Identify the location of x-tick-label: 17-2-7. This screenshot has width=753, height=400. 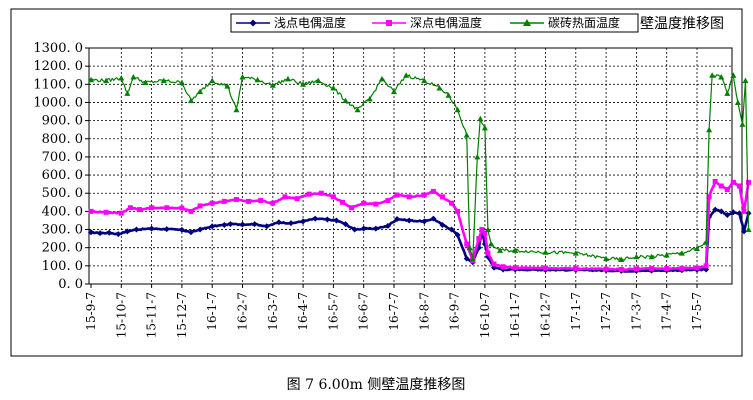
(606, 311).